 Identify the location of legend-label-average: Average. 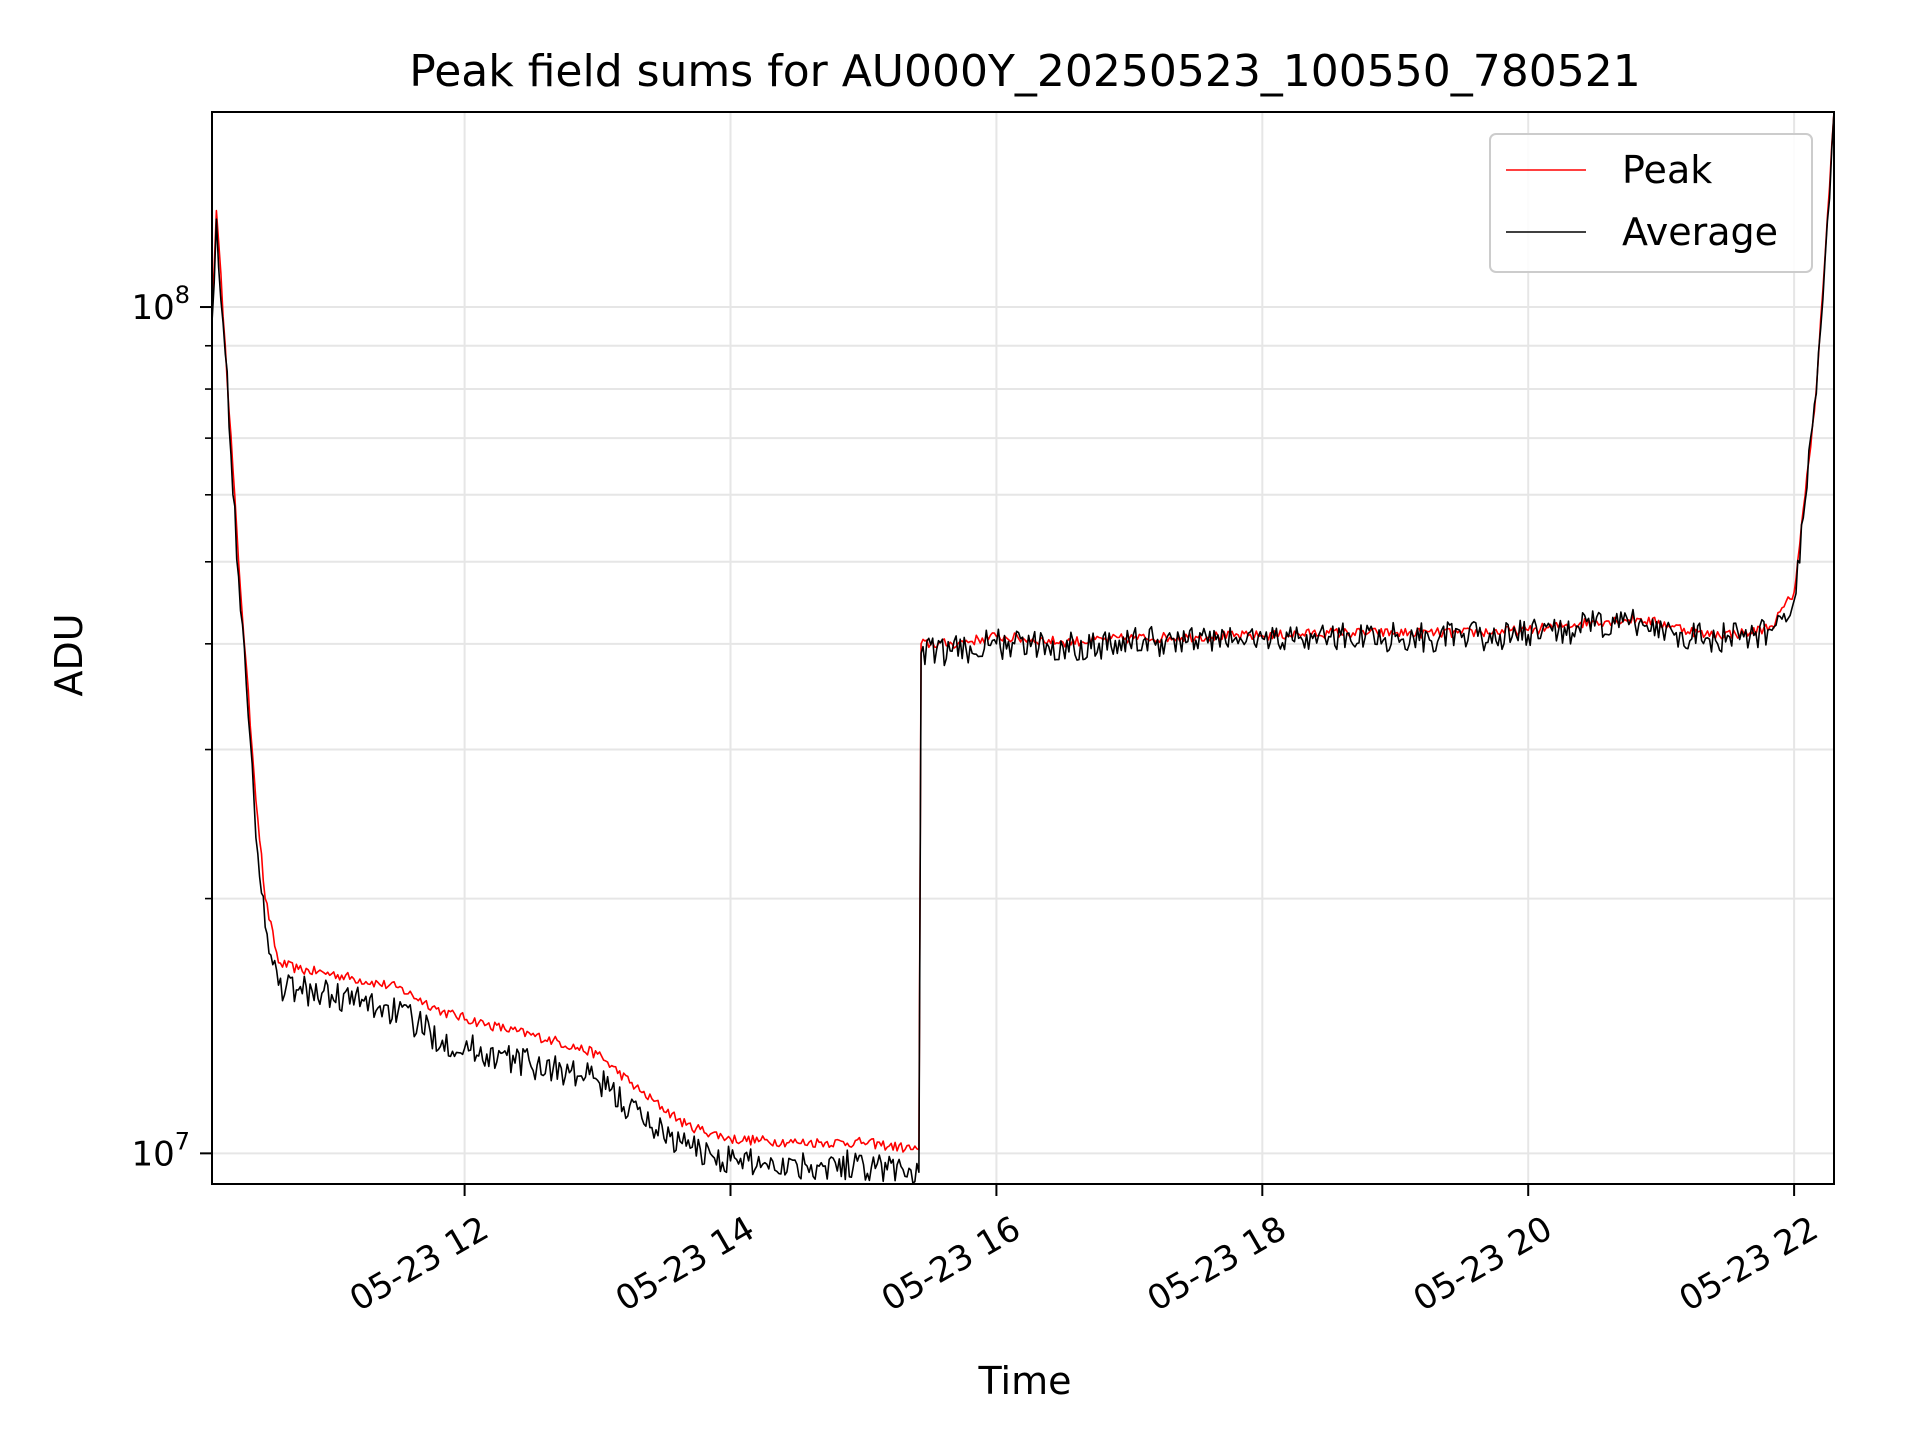
(1700, 232).